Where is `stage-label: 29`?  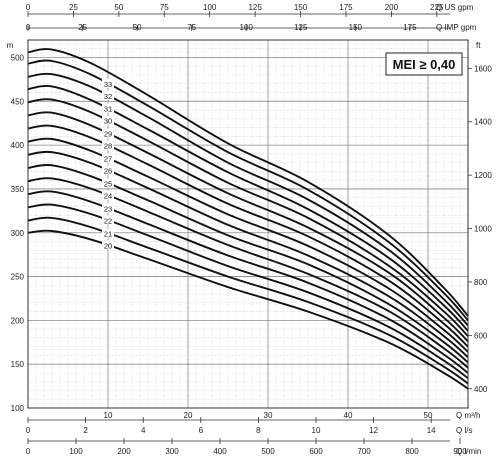
stage-label: 29 is located at coordinates (108, 134).